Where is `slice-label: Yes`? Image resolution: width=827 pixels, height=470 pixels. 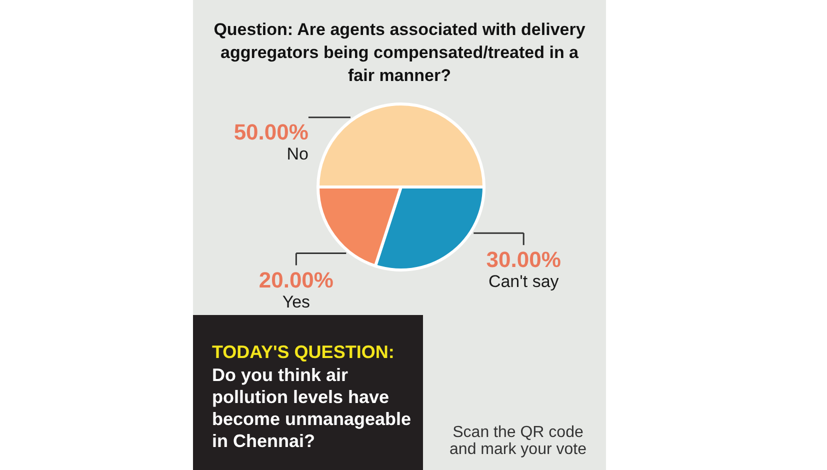 slice-label: Yes is located at coordinates (296, 302).